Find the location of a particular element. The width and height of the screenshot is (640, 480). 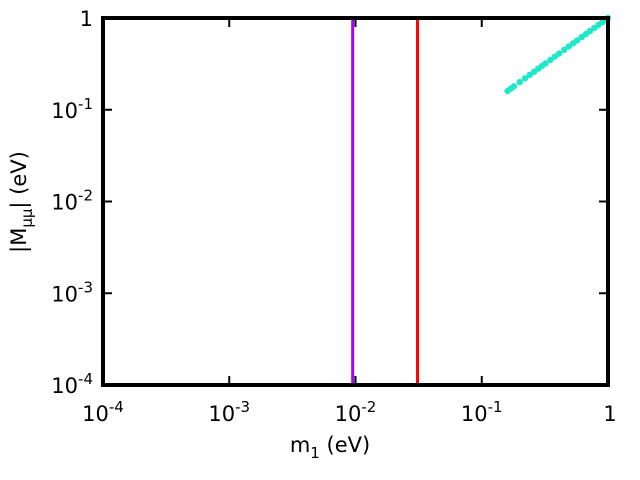

x-tick-label: 10⁻⁴ is located at coordinates (103, 412).